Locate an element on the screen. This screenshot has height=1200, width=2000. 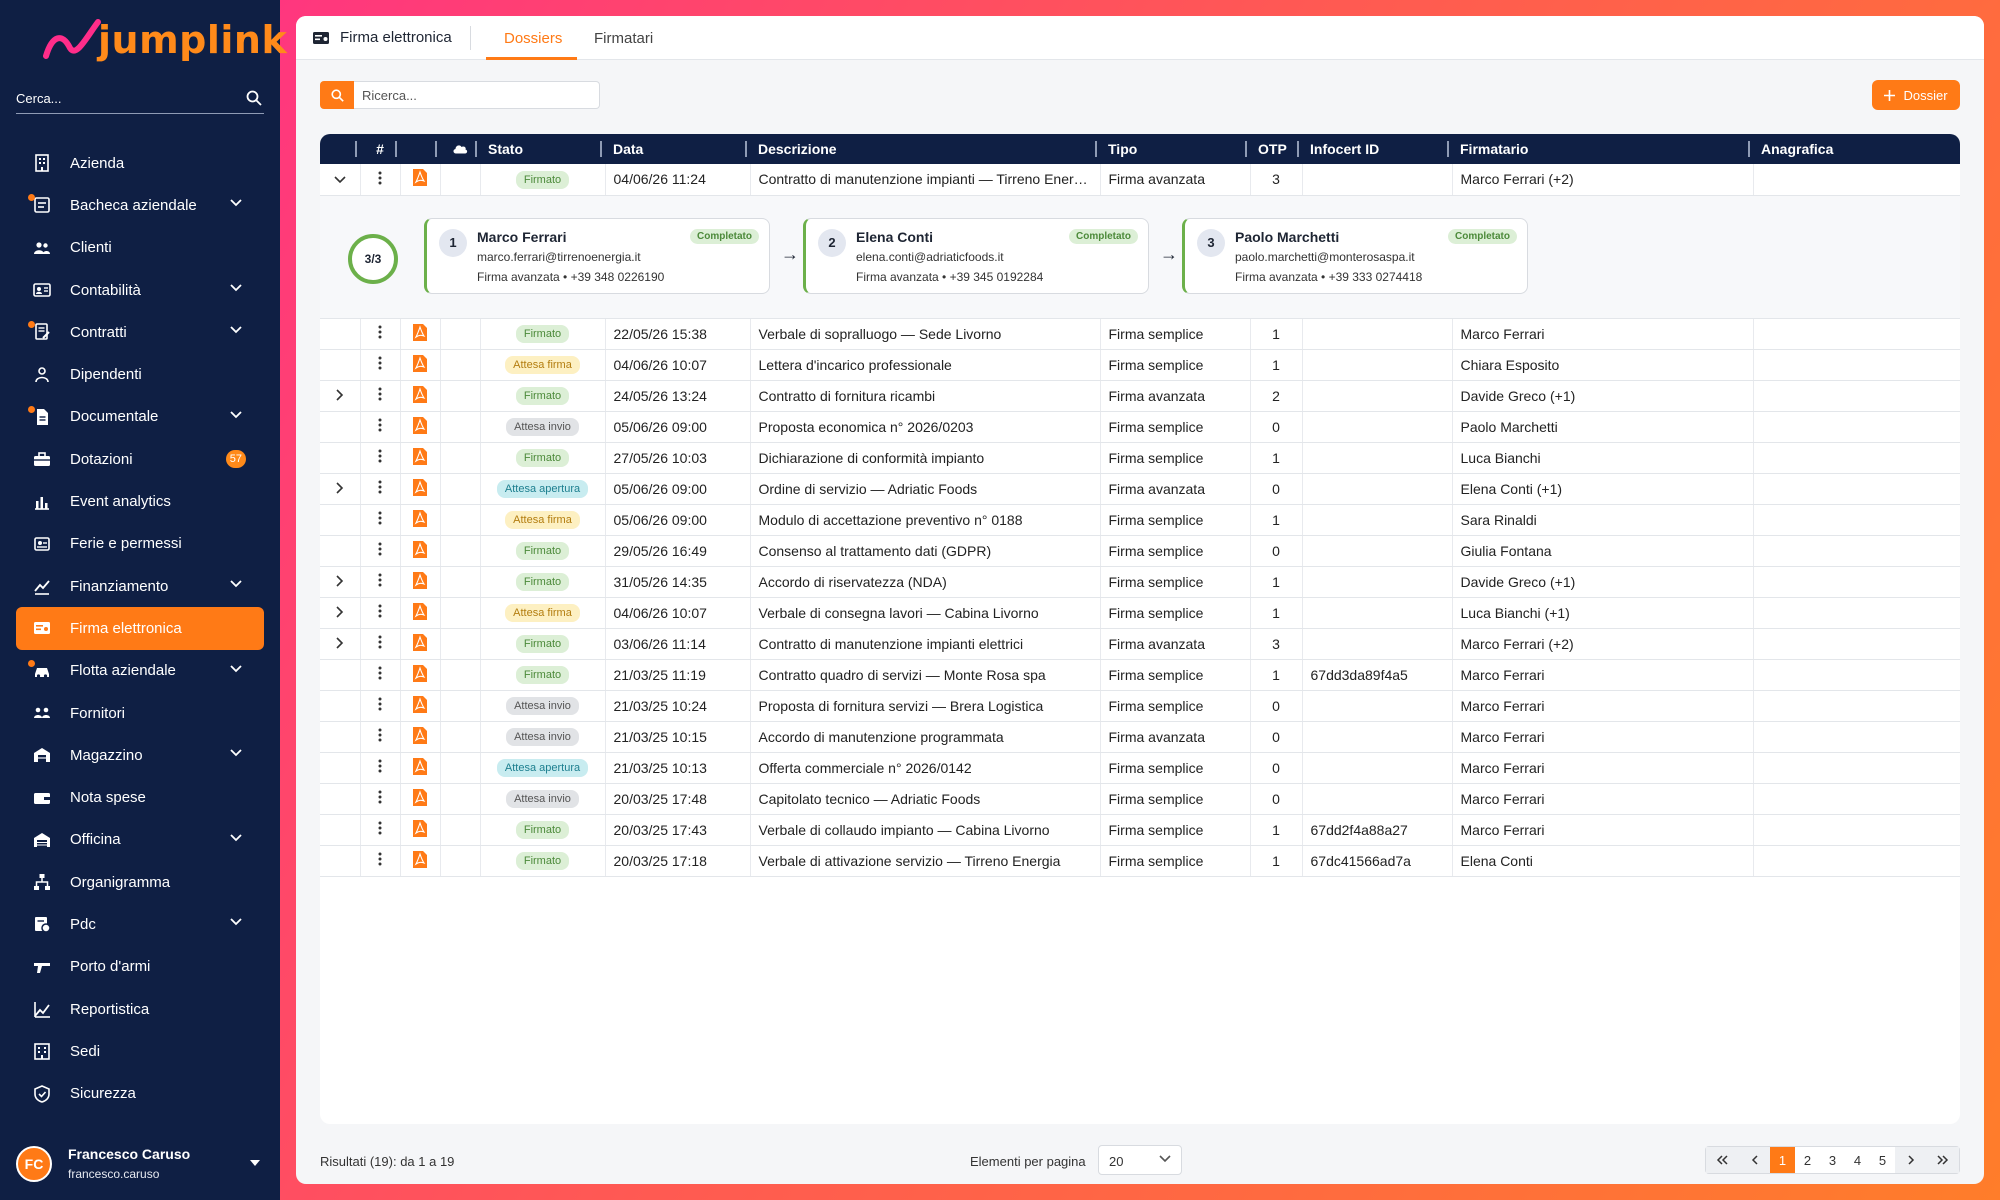
sidebar-item-nota-spese: Nota spese is located at coordinates (140, 797).